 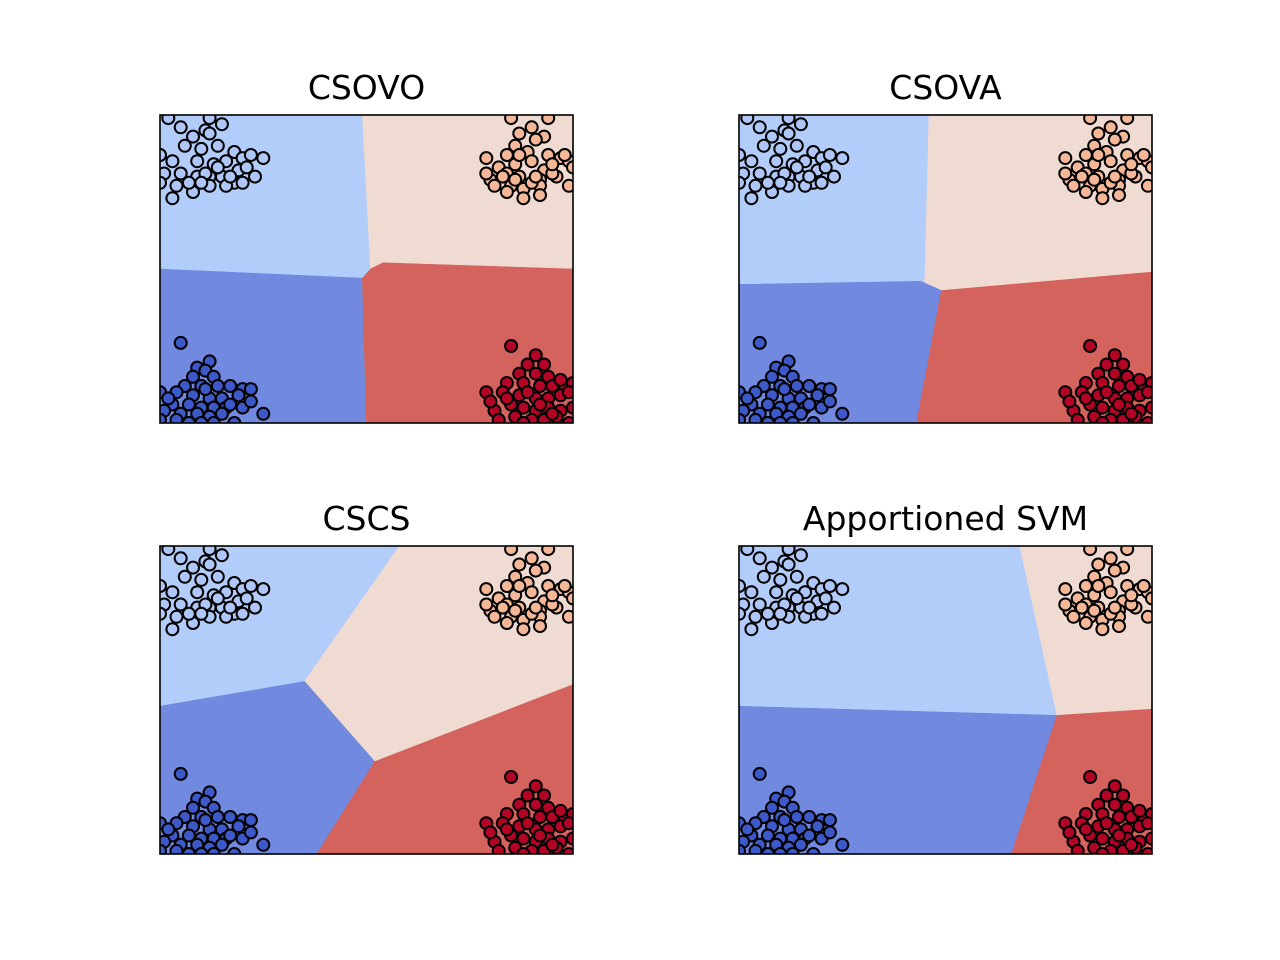 I want to click on axes-frame, so click(x=366, y=700).